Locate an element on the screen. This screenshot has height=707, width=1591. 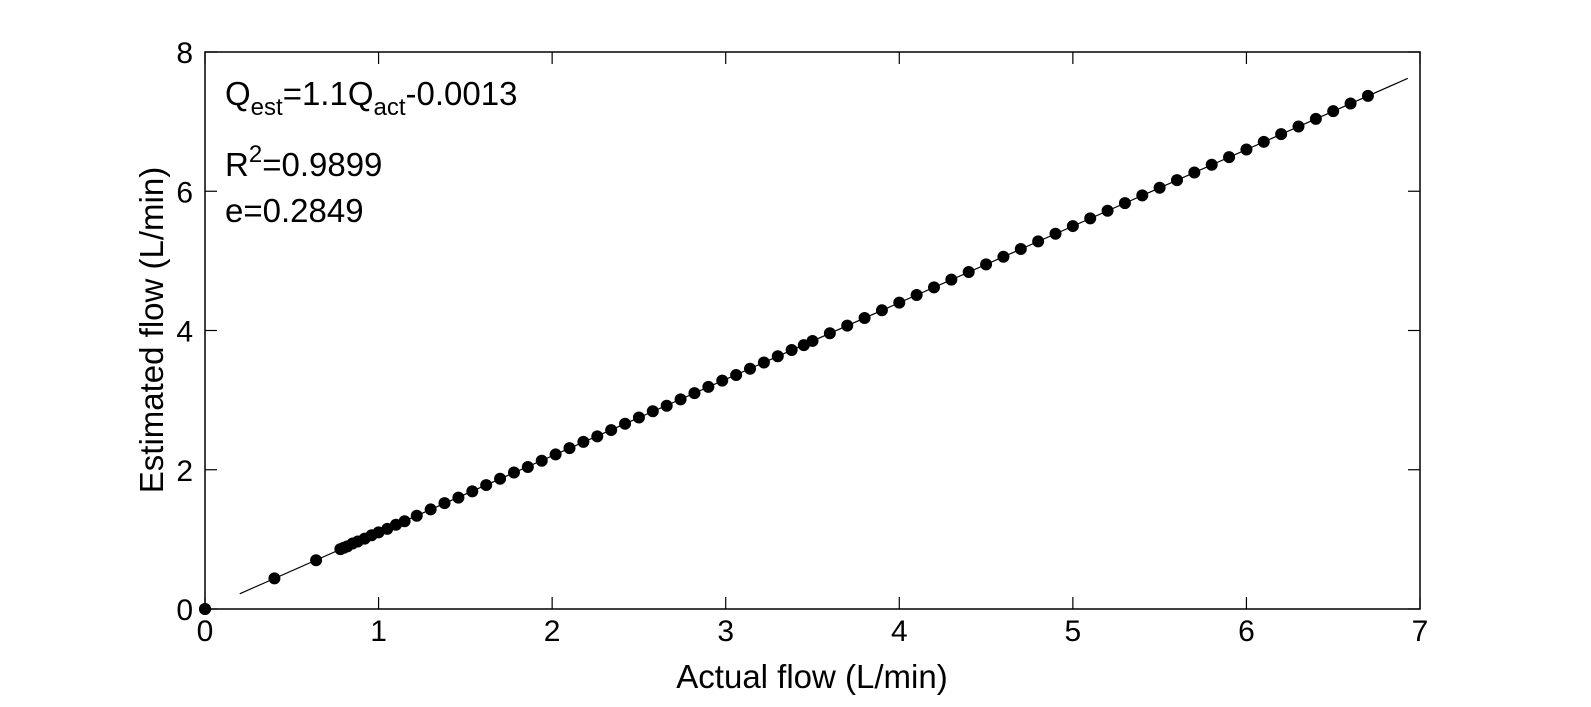
error-annotation: e=0.2849 is located at coordinates (294, 210).